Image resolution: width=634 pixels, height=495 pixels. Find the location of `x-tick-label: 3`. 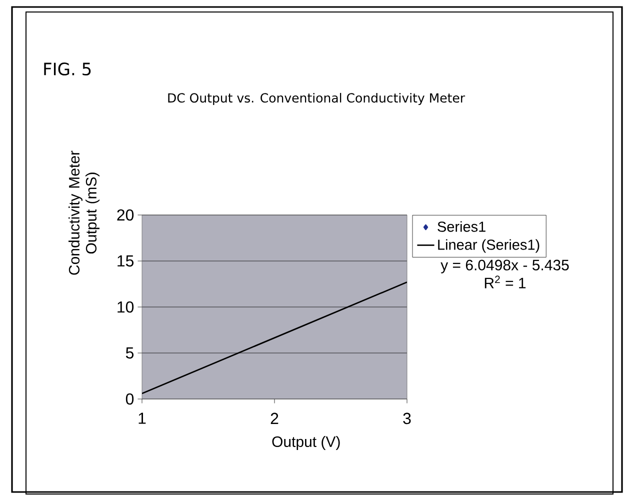

x-tick-label: 3 is located at coordinates (407, 418).